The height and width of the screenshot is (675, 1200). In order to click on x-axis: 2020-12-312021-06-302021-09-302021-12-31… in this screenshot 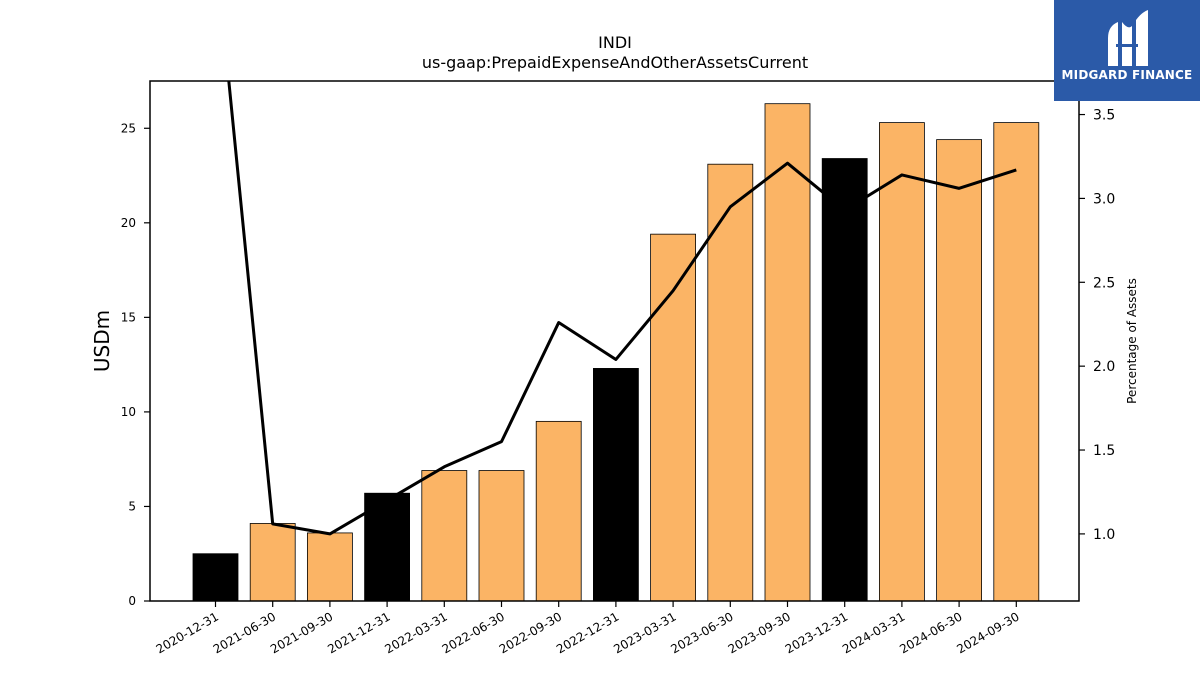, I will do `click(588, 628)`.